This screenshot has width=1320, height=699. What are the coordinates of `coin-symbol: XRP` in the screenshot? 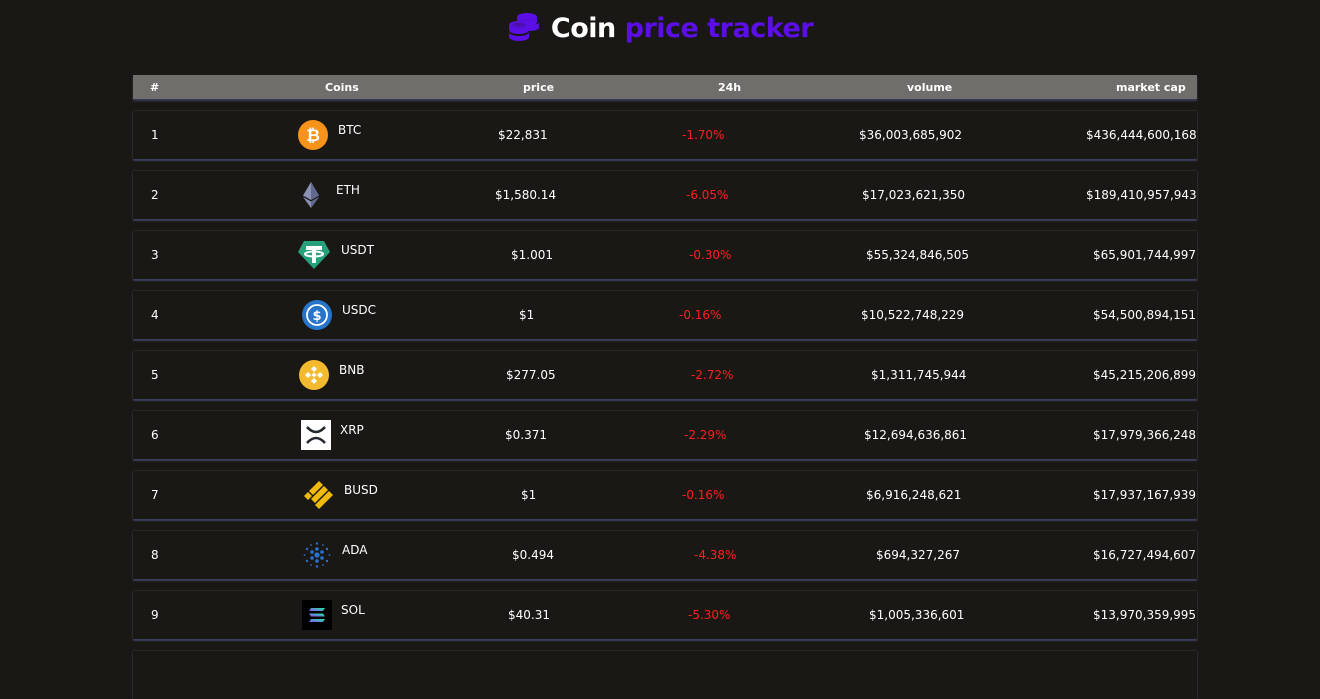 It's located at (352, 430).